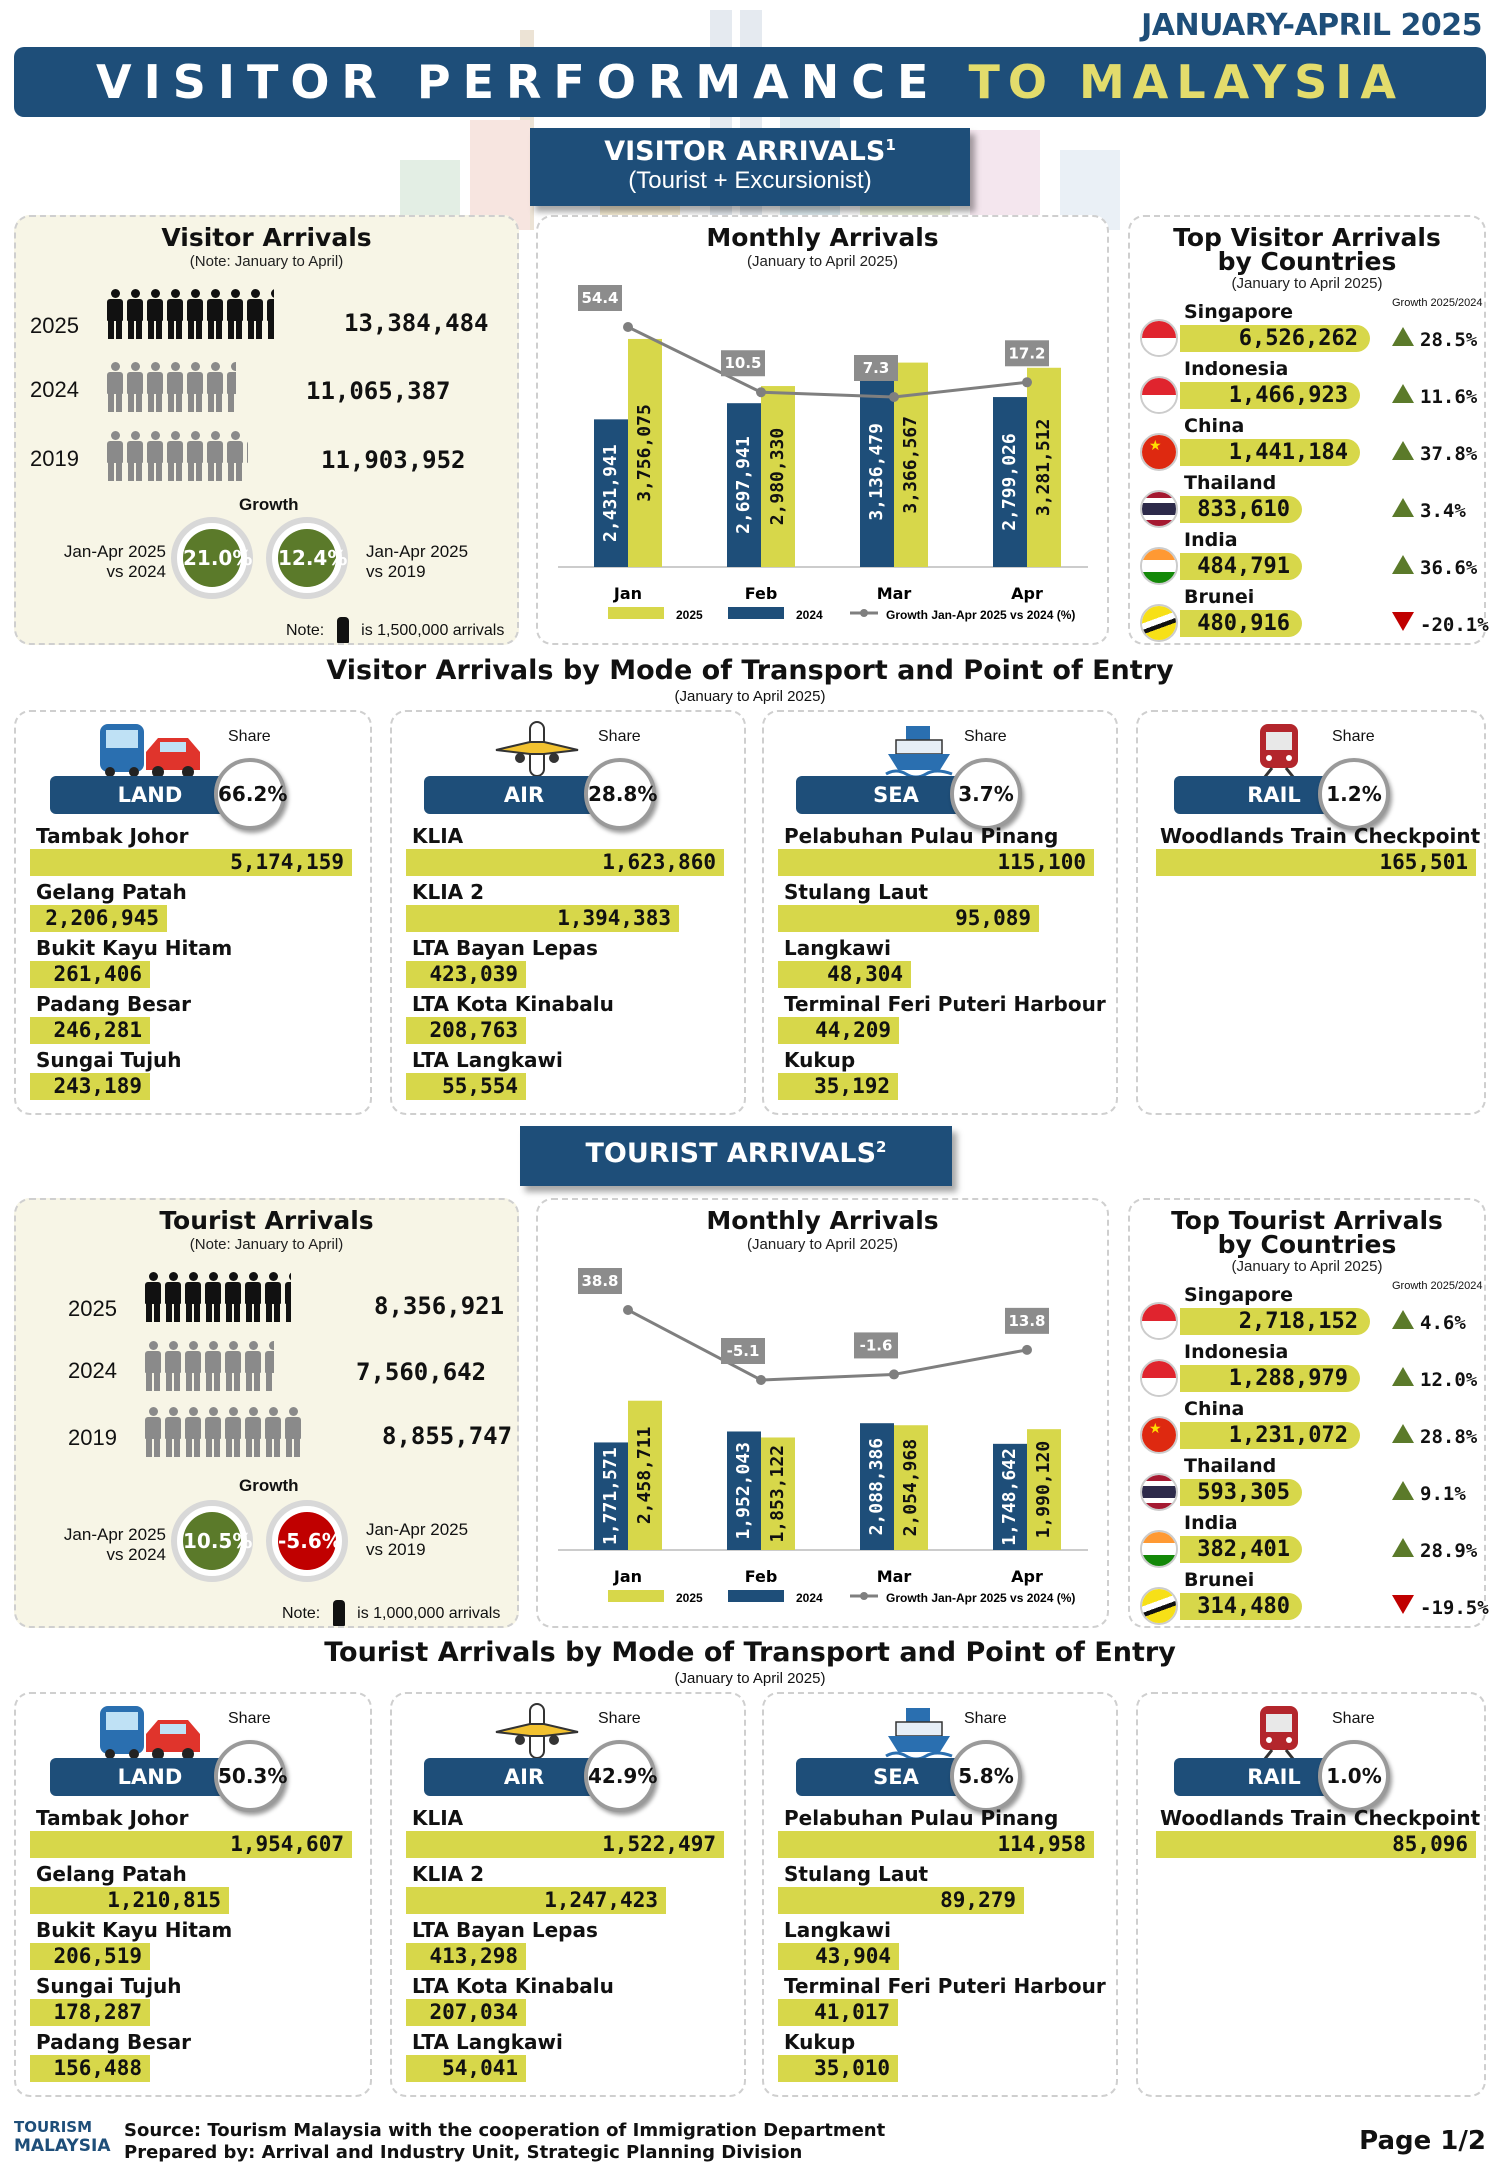 This screenshot has width=1500, height=2167. Describe the element at coordinates (1307, 1244) in the screenshot. I see `panel-title-line2: by Countries` at that location.